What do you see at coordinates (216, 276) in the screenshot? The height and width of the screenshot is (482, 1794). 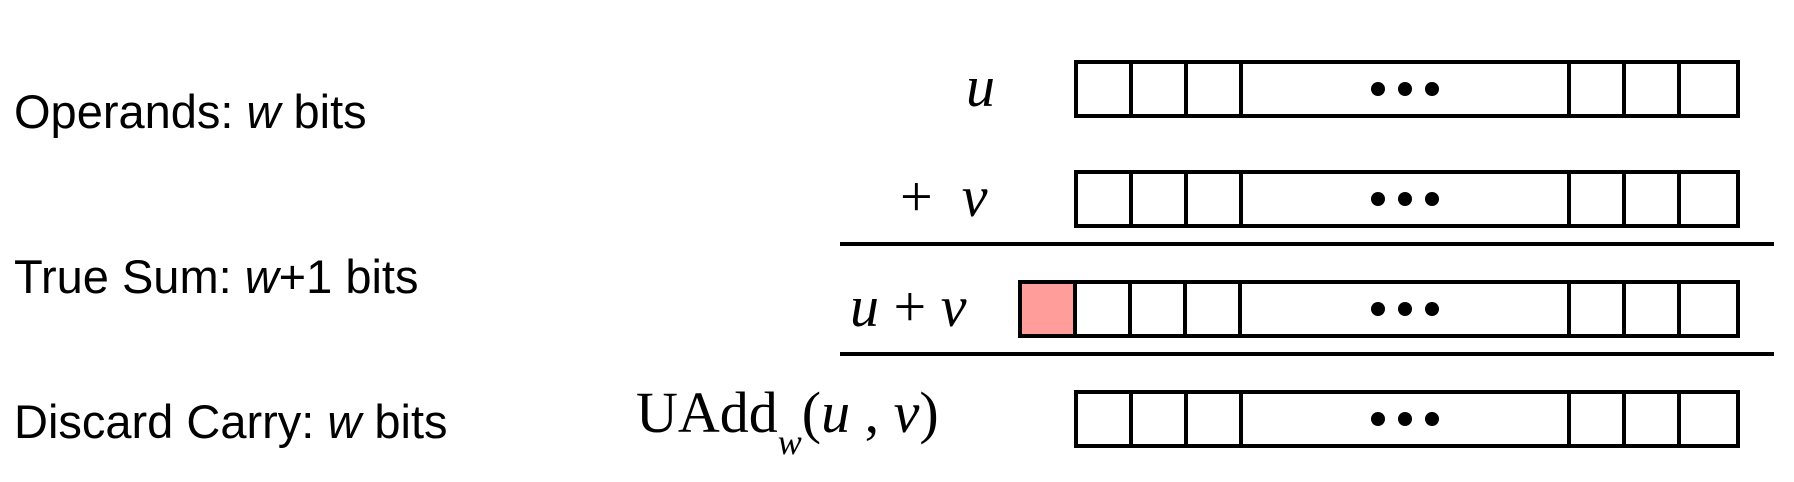 I see `true-sum-label: True Sum: w+1 bits` at bounding box center [216, 276].